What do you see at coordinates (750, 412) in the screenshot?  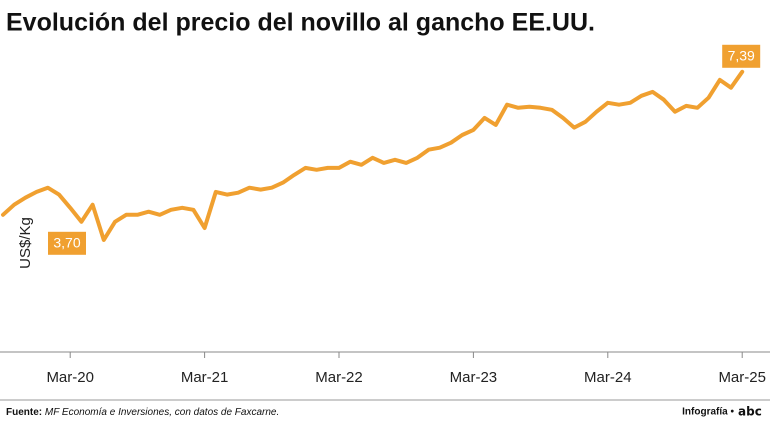 I see `logo: abc` at bounding box center [750, 412].